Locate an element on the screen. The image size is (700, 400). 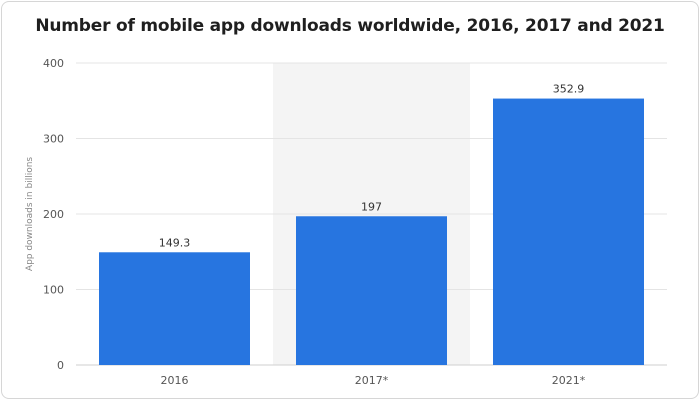
data-label: 197 is located at coordinates (371, 206).